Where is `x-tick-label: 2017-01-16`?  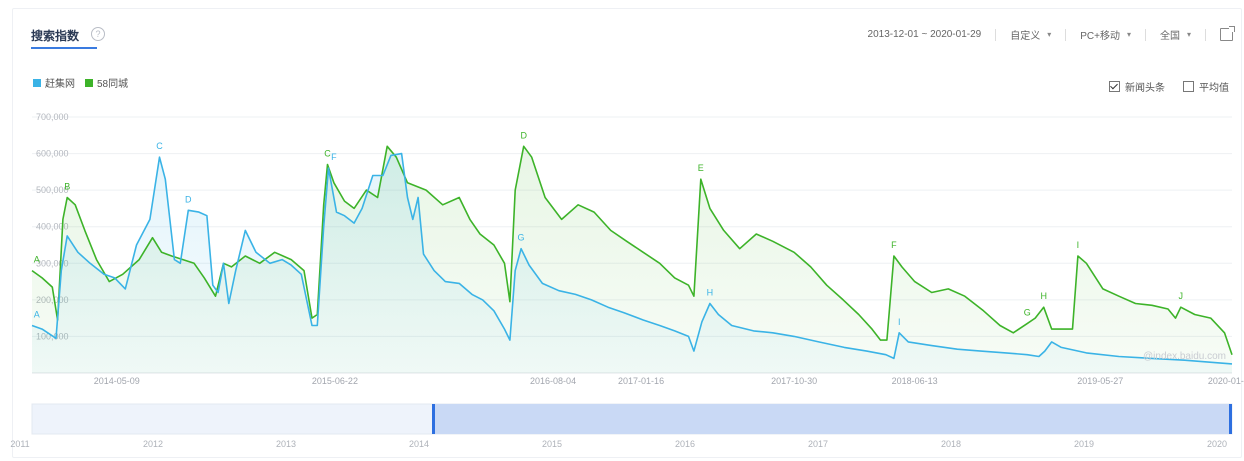
x-tick-label: 2017-01-16 is located at coordinates (641, 381).